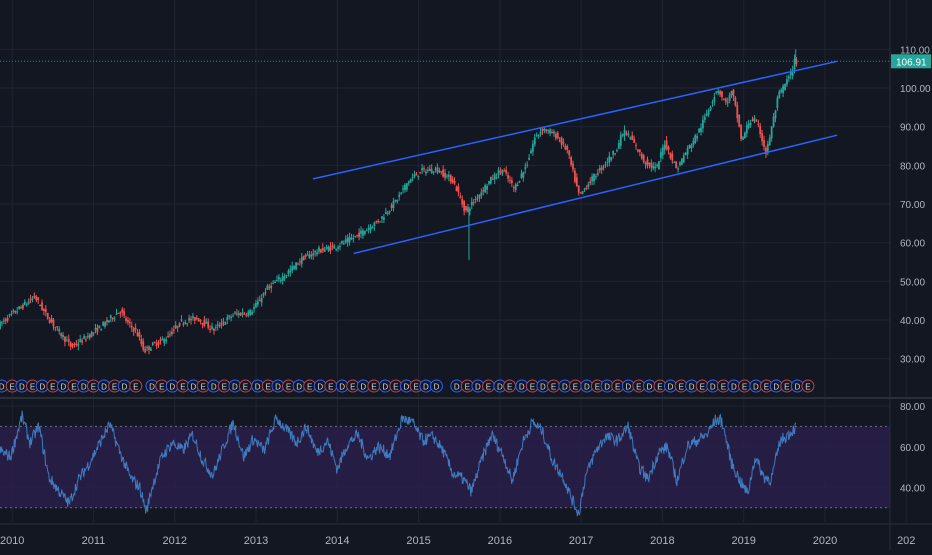 The height and width of the screenshot is (555, 932). Describe the element at coordinates (912, 244) in the screenshot. I see `price-tick-label: 60.00` at that location.